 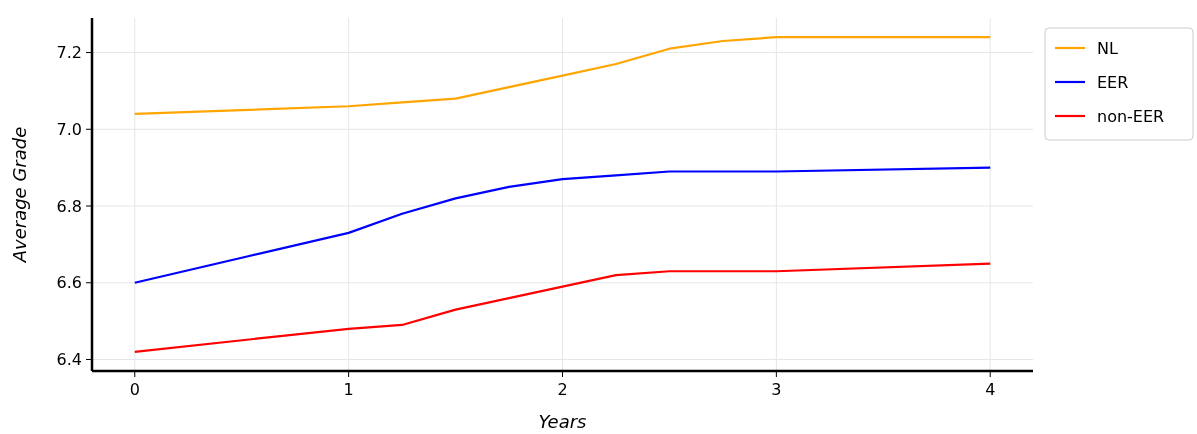 What do you see at coordinates (69, 53) in the screenshot?
I see `y-tick-label: 7.2` at bounding box center [69, 53].